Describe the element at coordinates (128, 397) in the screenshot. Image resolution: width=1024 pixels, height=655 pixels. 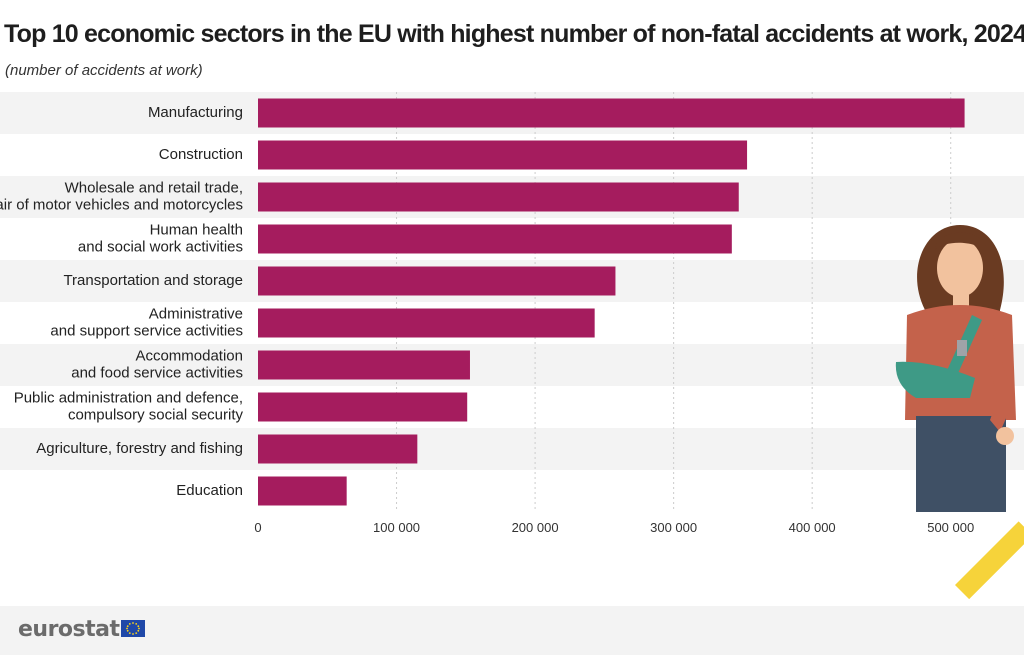
I see `category-label: Public administration and defence,` at that location.